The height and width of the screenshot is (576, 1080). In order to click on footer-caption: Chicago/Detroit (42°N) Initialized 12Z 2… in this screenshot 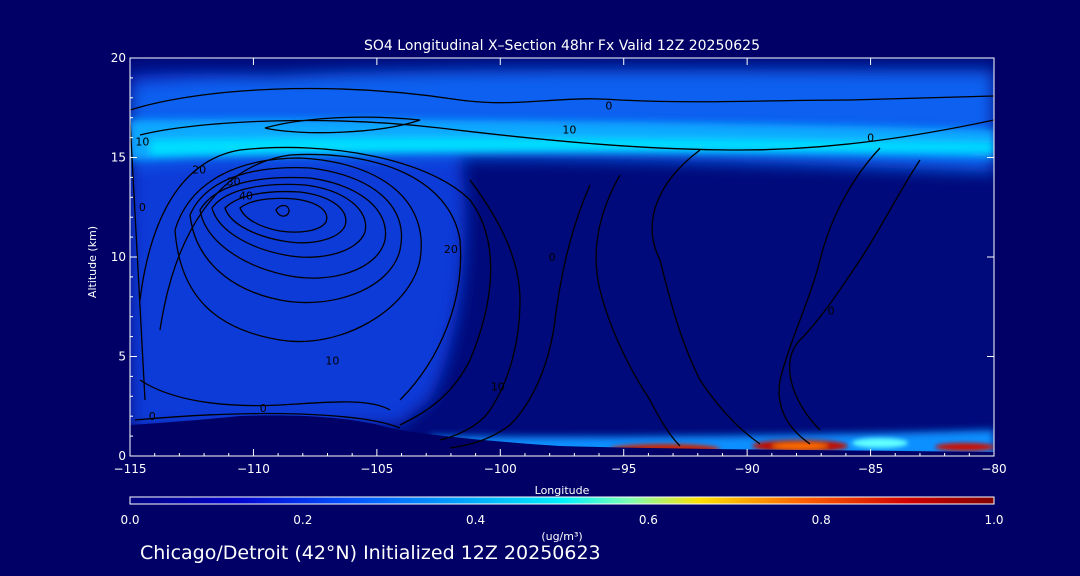, I will do `click(370, 553)`.